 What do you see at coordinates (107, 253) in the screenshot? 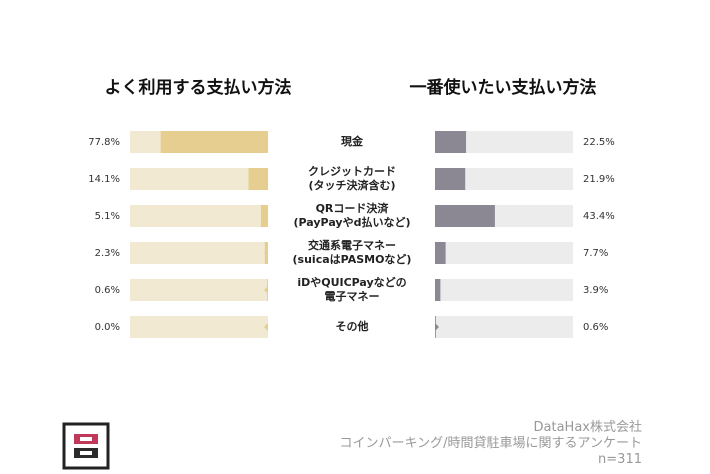
I see `value-label: 2.3%` at bounding box center [107, 253].